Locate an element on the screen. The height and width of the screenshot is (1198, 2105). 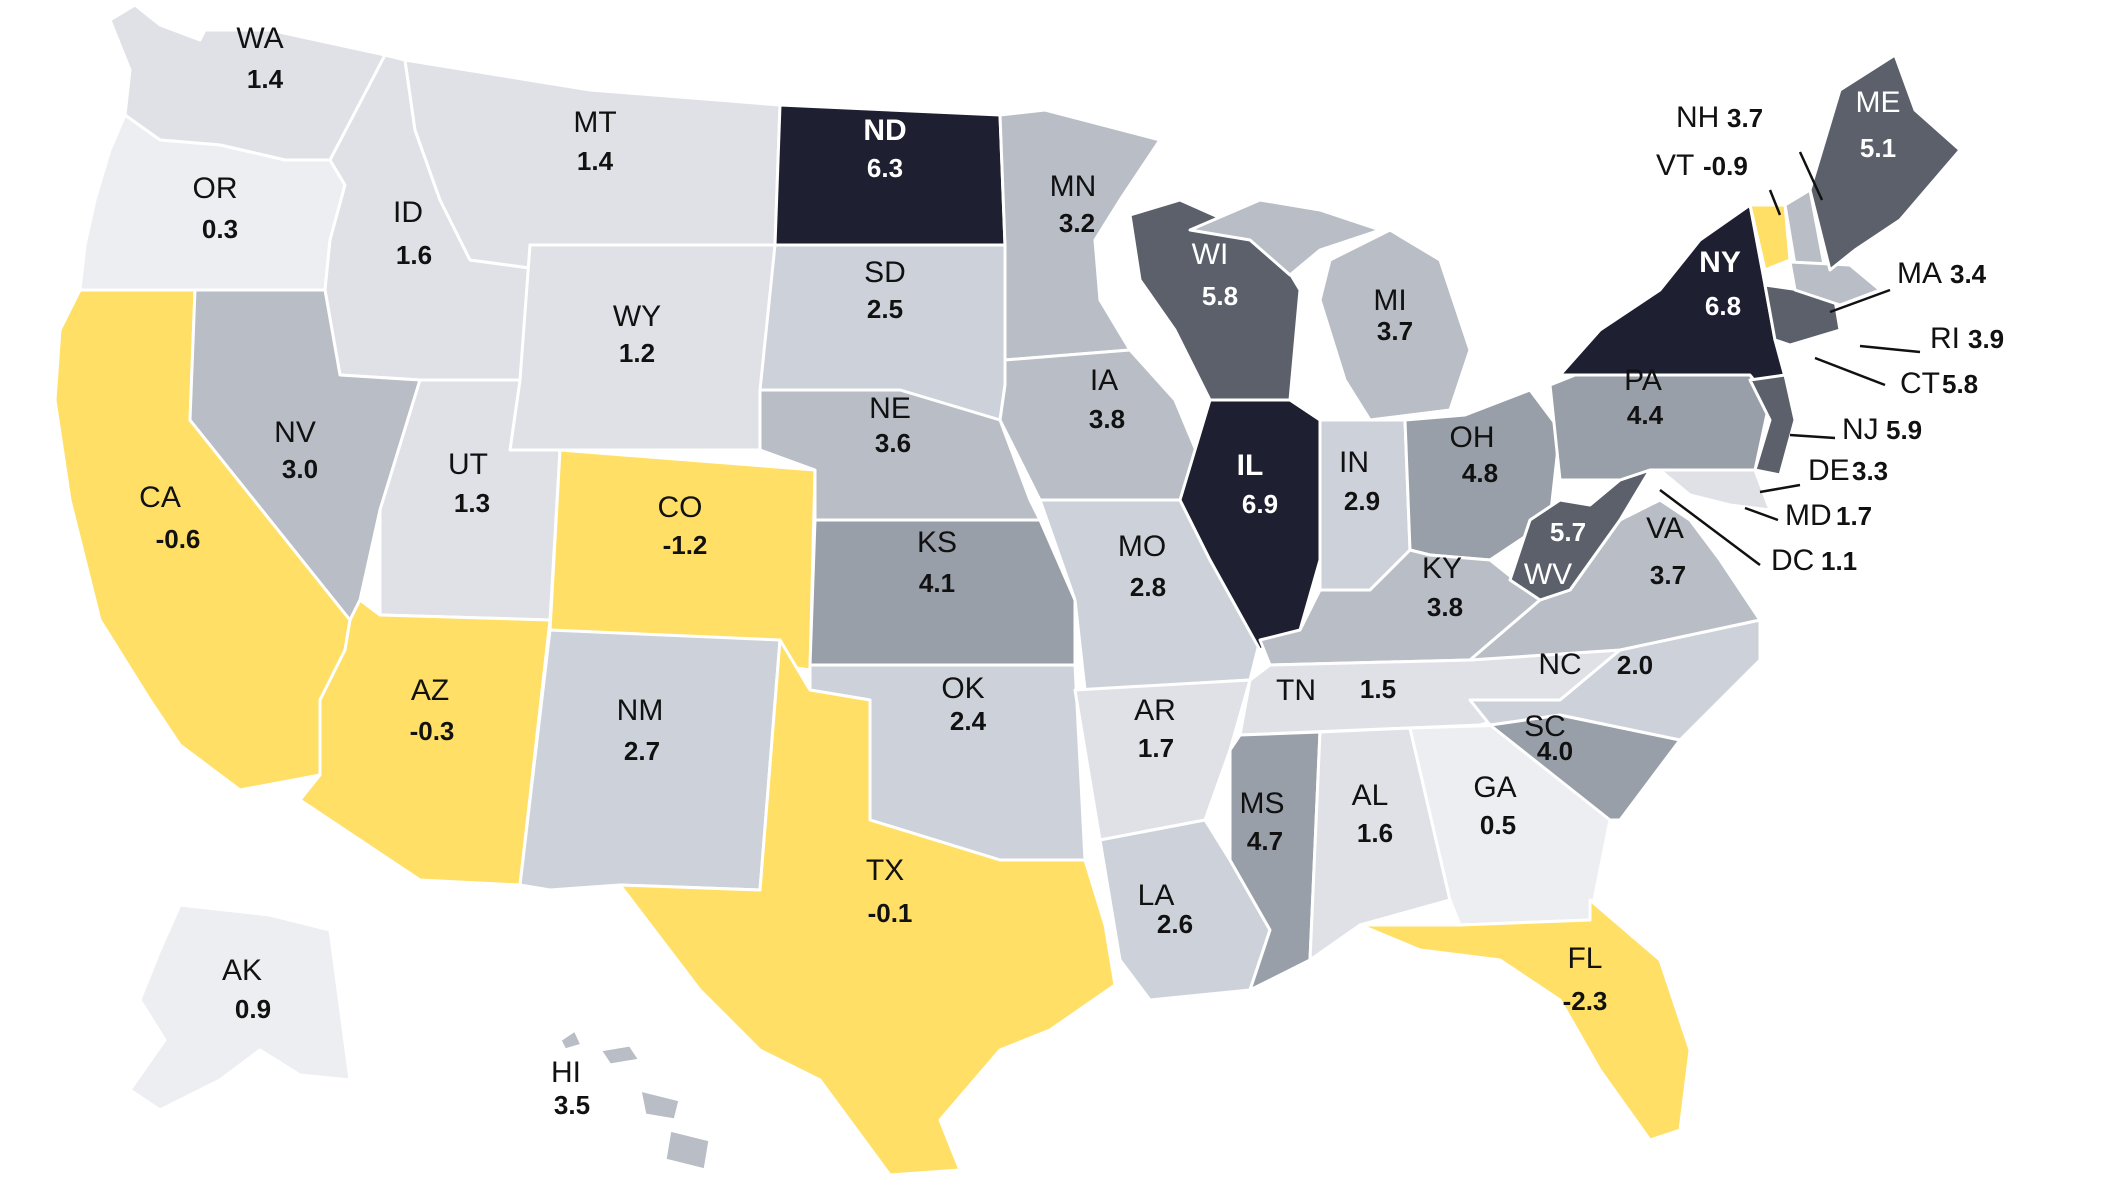
state-value: 5.7 is located at coordinates (1568, 532).